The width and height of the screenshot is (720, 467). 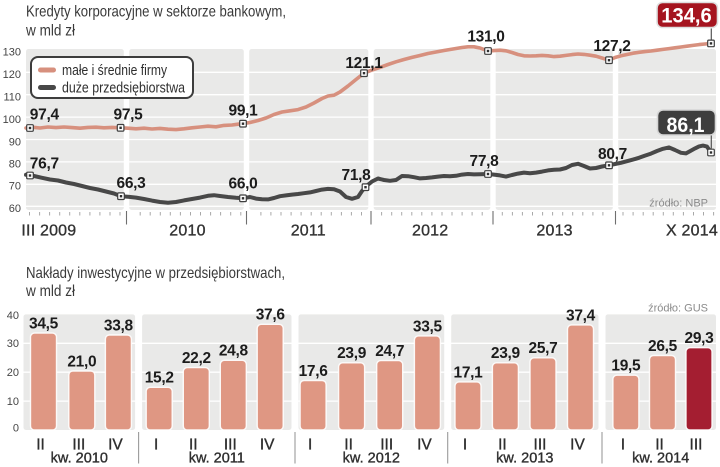 I want to click on svg-text: 2012, so click(x=430, y=231).